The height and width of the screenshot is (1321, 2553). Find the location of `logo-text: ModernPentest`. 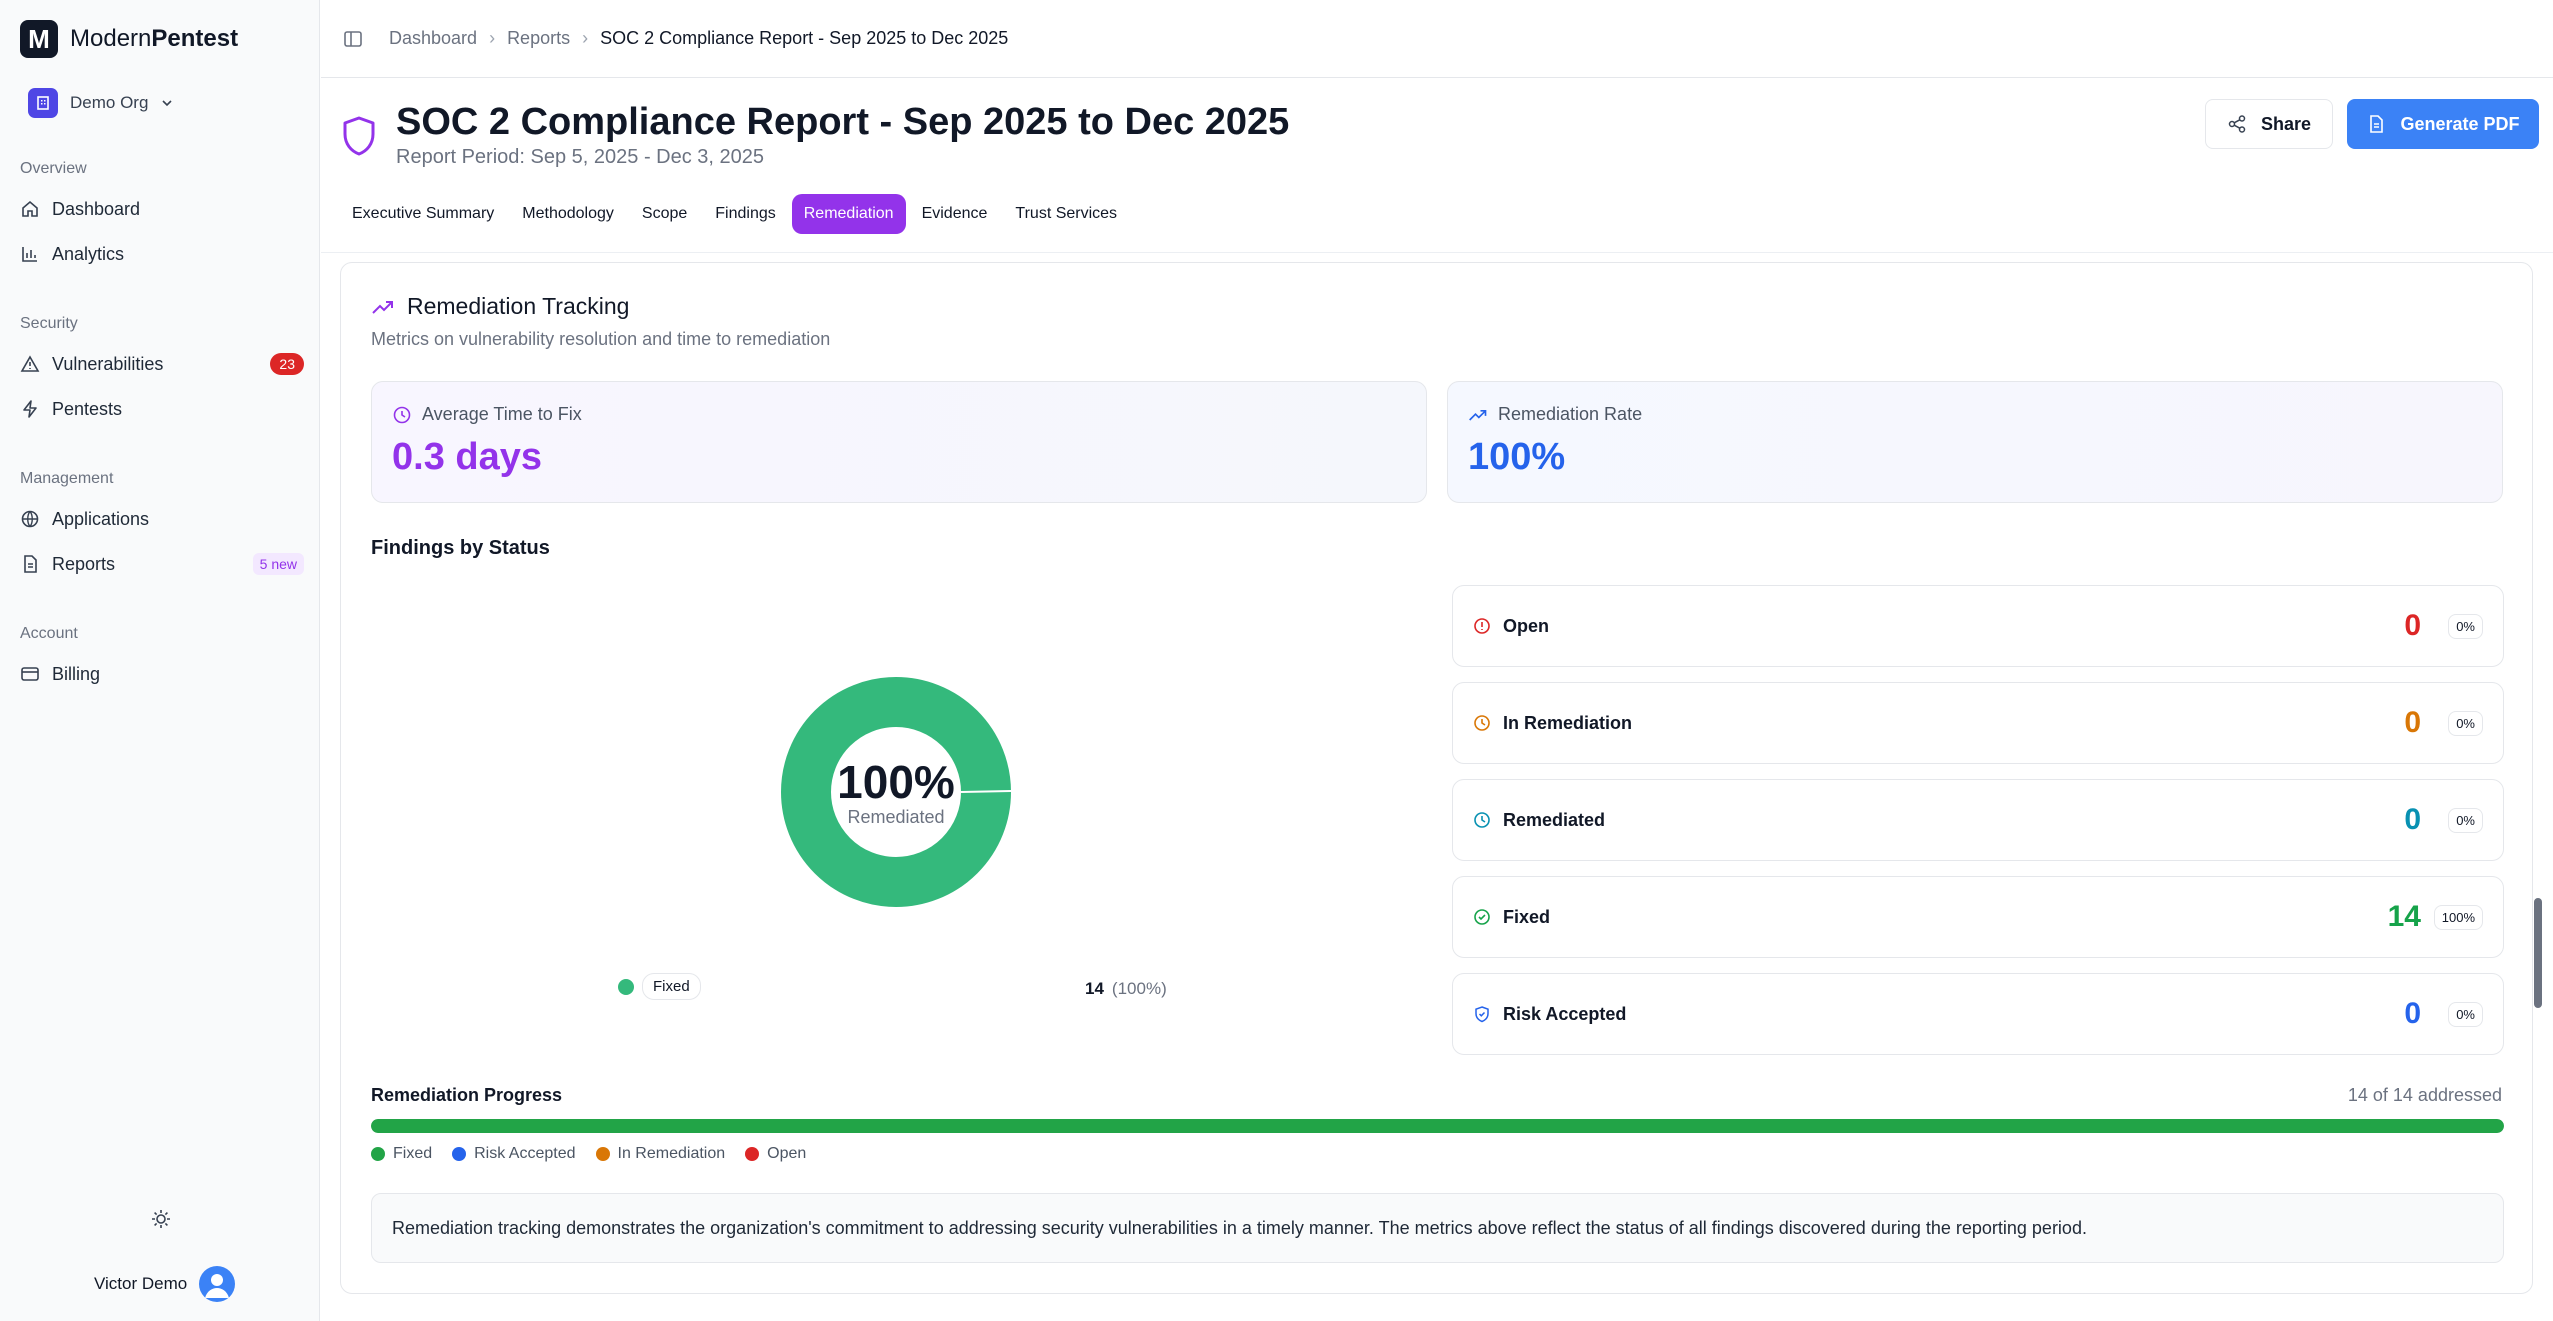

logo-text: ModernPentest is located at coordinates (154, 38).